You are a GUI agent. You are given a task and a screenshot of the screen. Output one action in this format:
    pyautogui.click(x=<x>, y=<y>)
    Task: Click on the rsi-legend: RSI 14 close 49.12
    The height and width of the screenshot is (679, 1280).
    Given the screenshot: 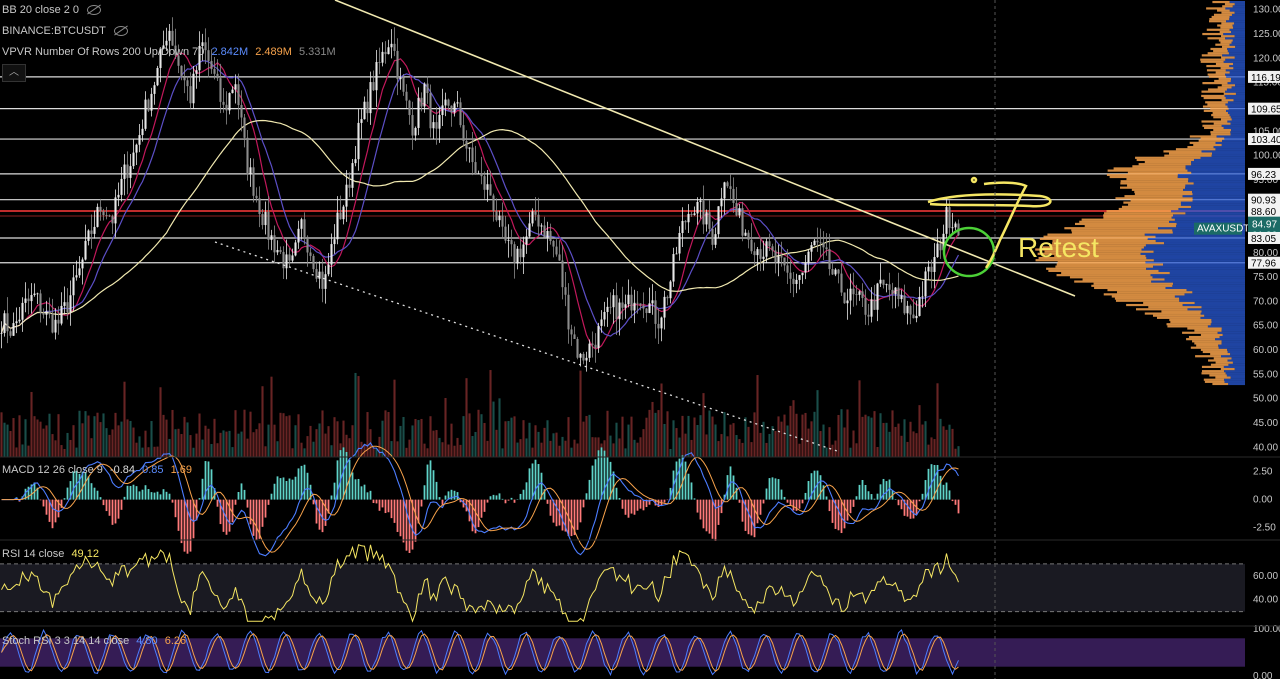 What is the action you would take?
    pyautogui.click(x=52, y=554)
    